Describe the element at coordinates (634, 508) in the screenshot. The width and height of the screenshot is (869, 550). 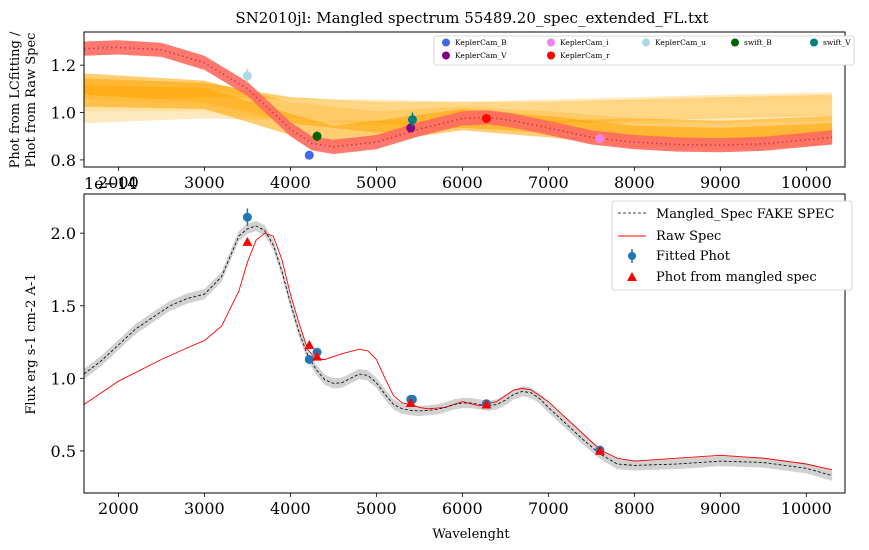
I see `flux-xtick-label: 8000` at that location.